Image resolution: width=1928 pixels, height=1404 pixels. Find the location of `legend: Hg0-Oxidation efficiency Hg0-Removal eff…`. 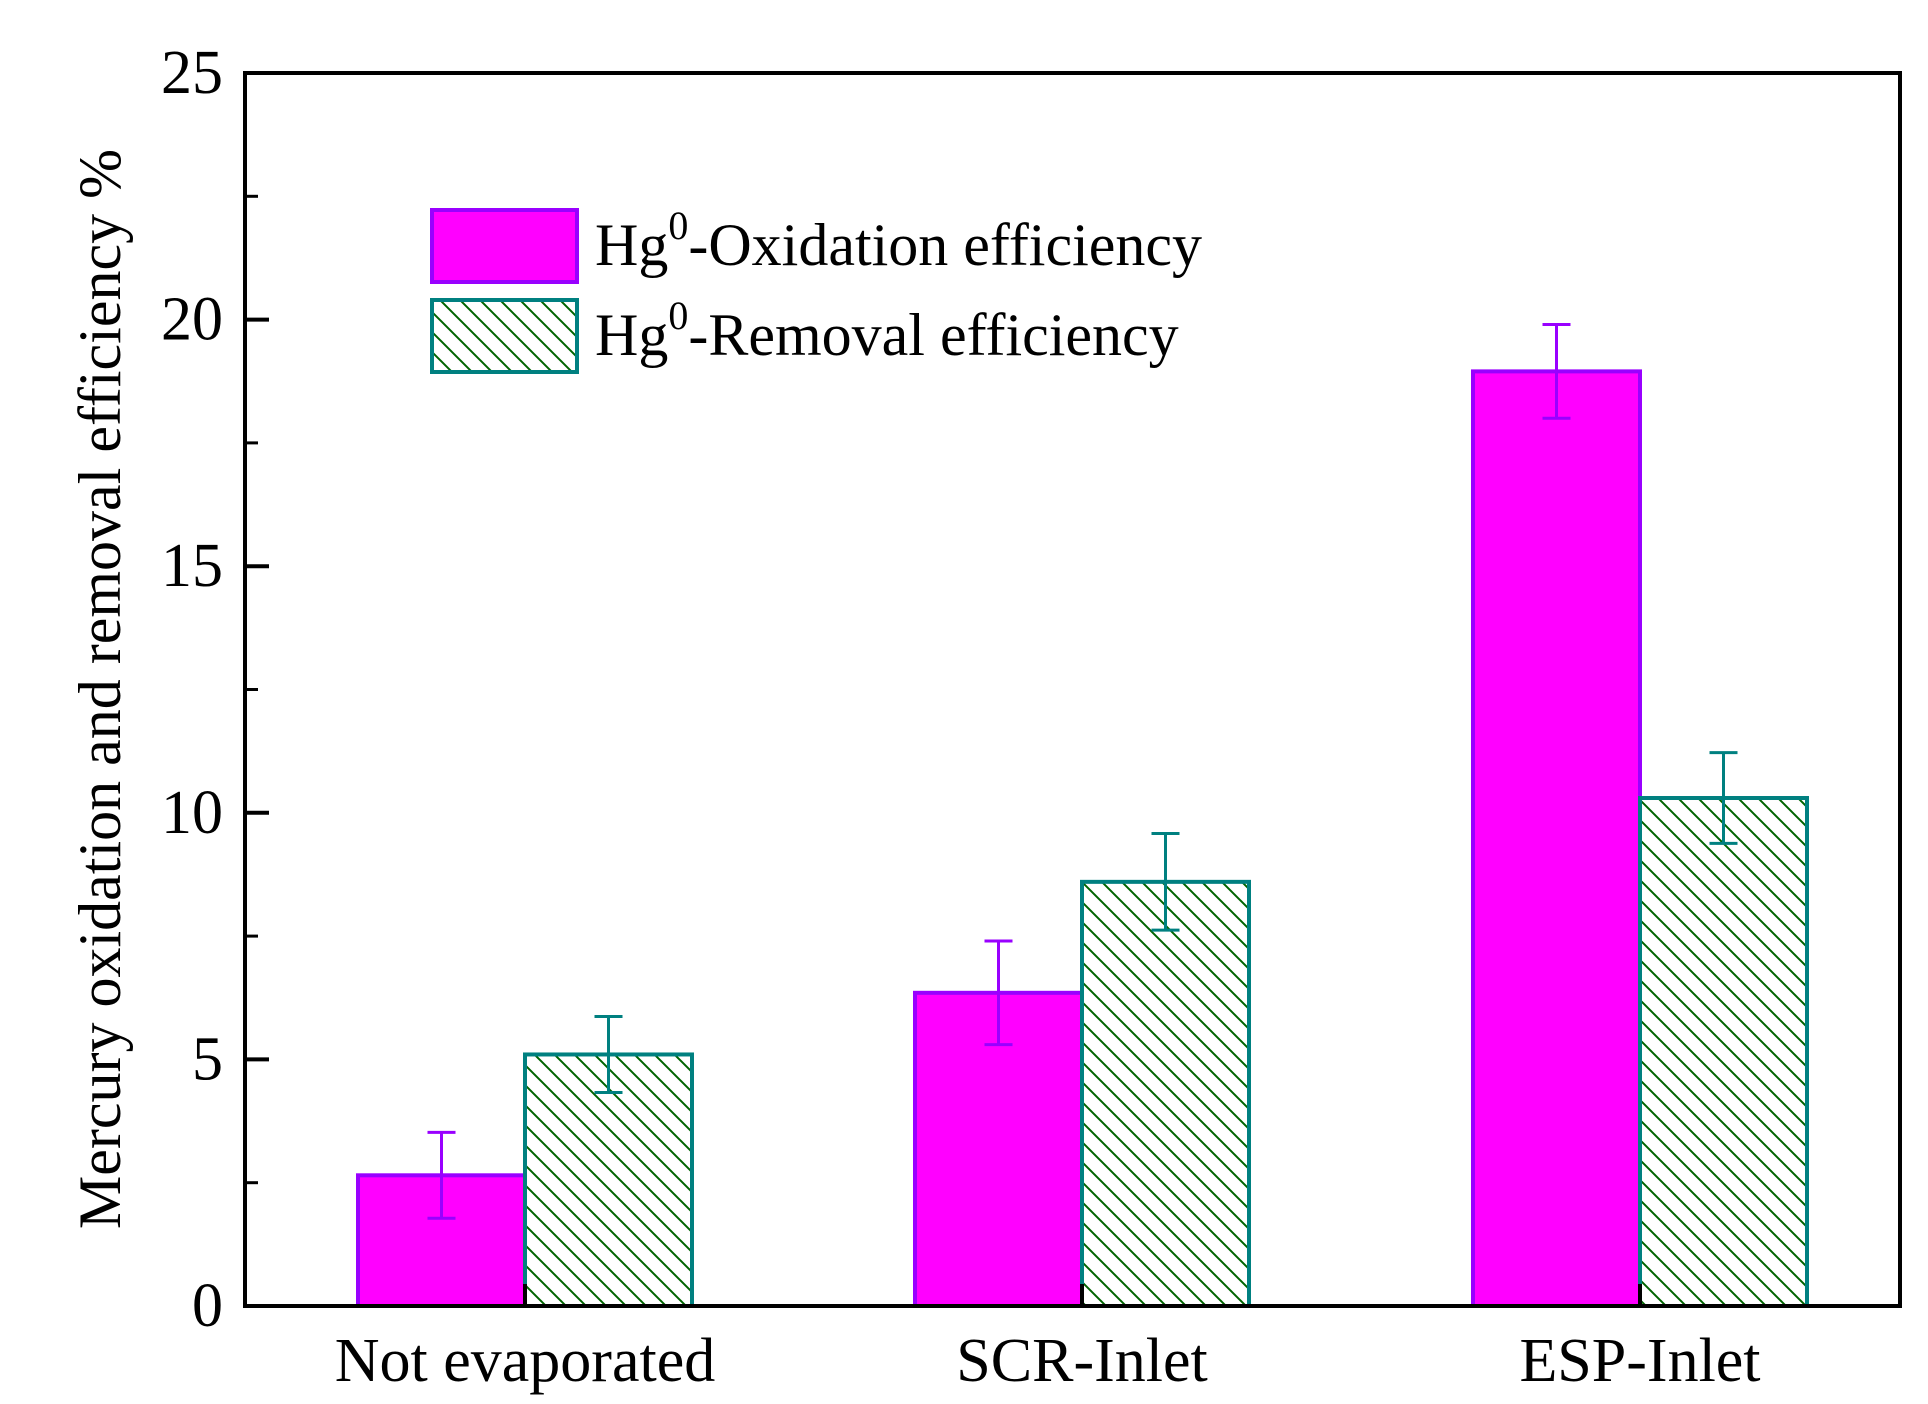

legend: Hg0-Oxidation efficiency Hg0-Removal eff… is located at coordinates (816, 288).